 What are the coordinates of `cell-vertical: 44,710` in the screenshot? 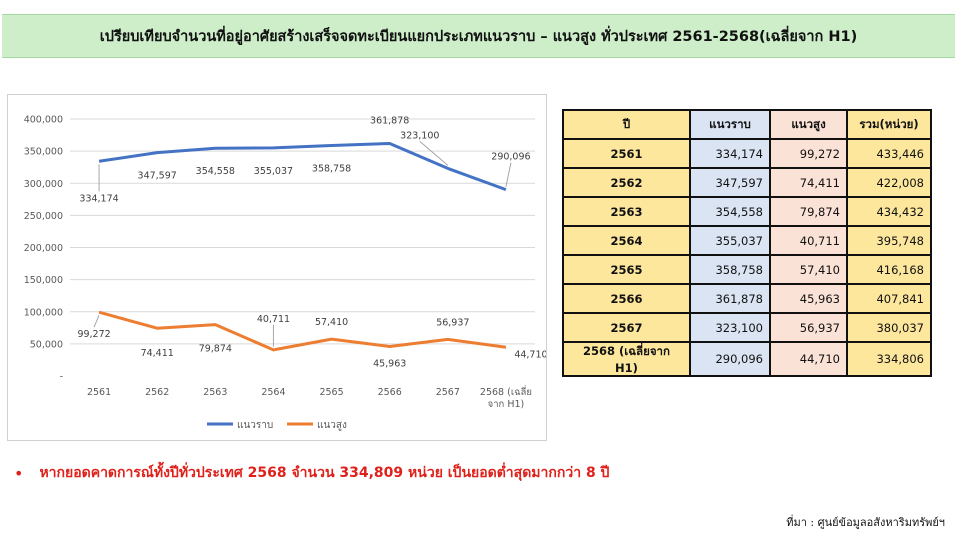 It's located at (808, 359).